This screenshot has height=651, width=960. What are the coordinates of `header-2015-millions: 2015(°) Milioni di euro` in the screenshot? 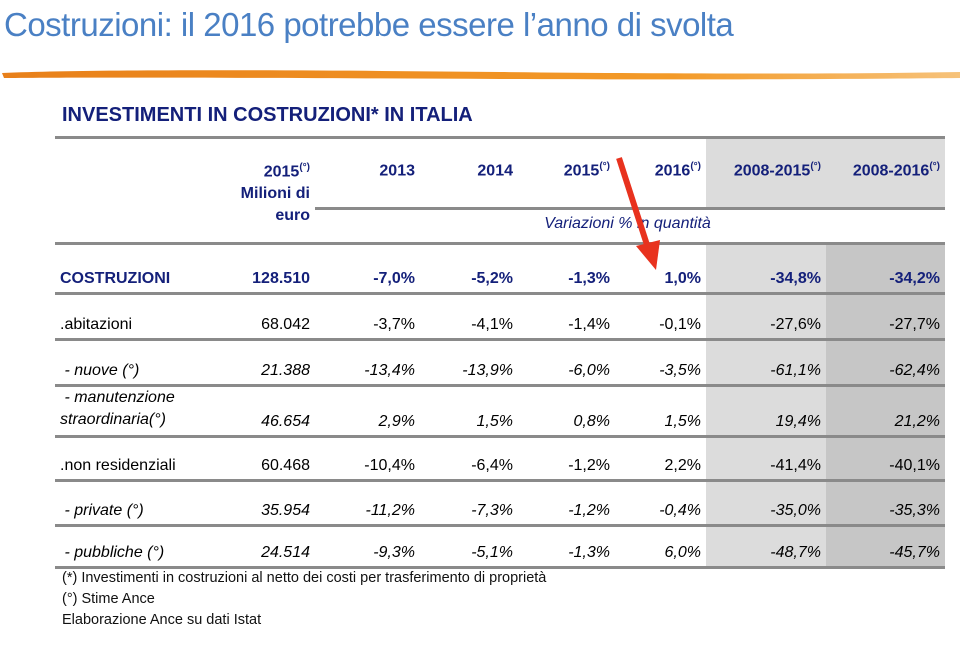 It's located at (270, 190).